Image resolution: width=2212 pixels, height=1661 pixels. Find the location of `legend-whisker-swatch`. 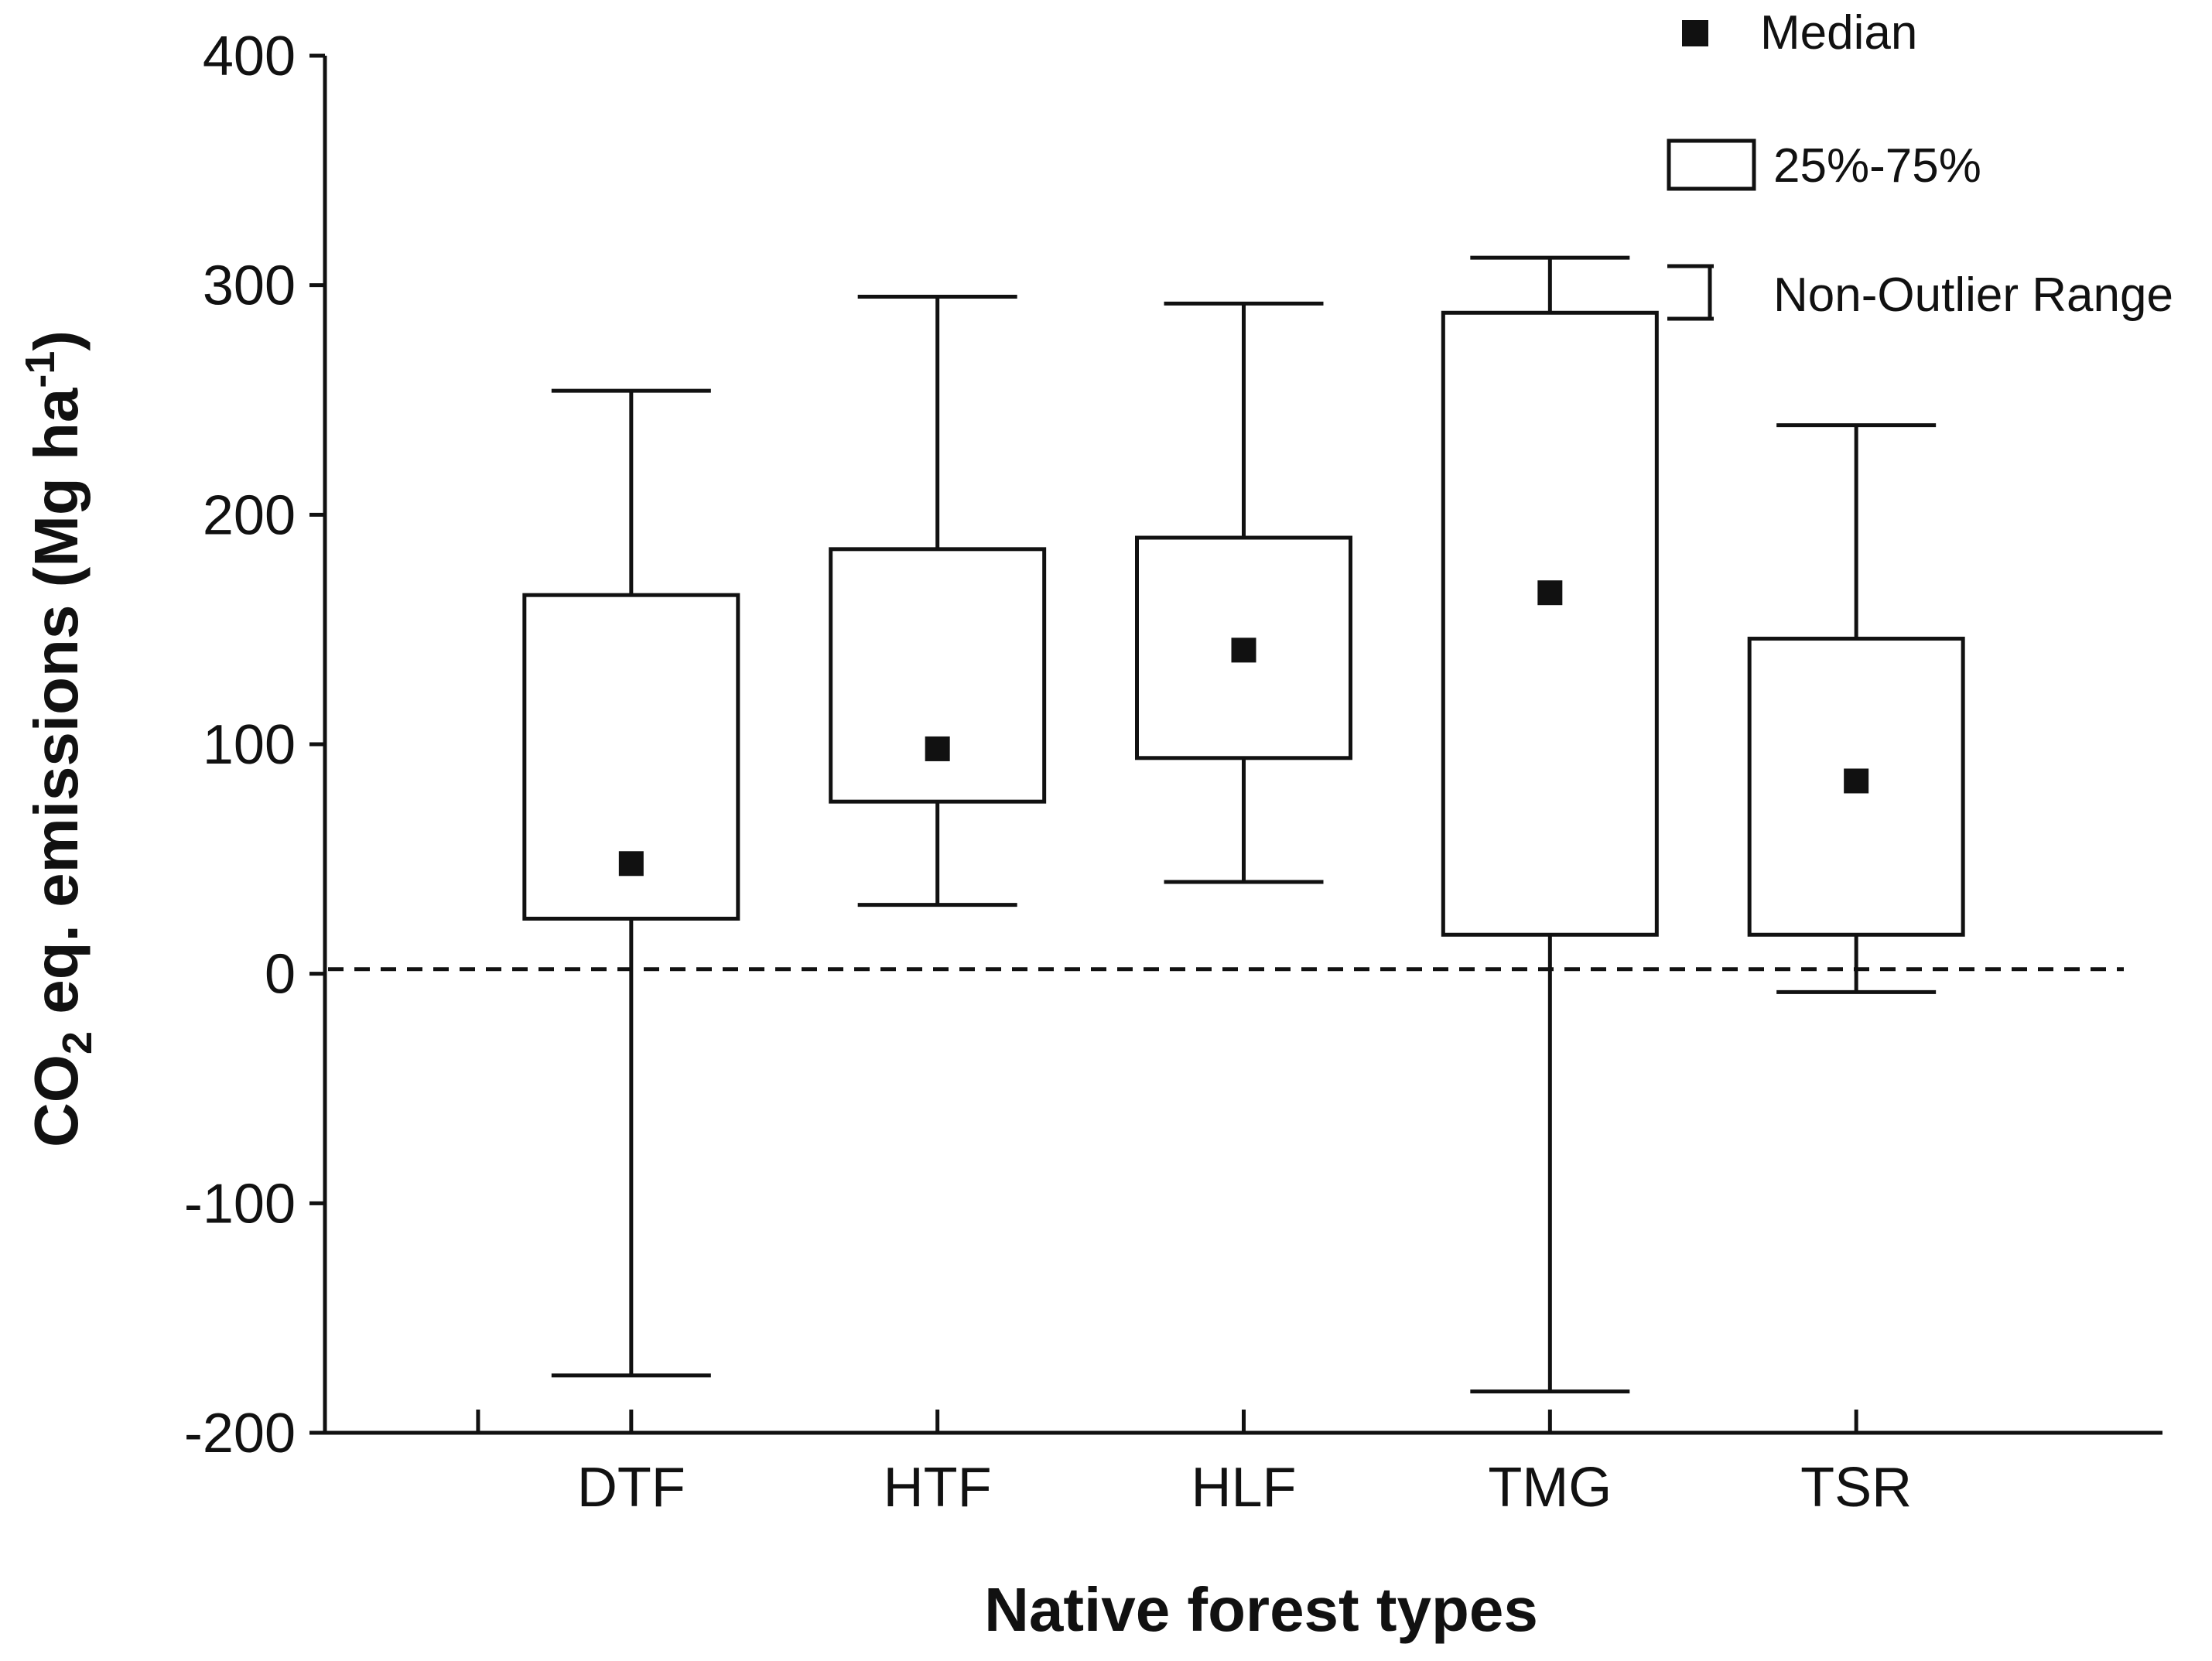

legend-whisker-swatch is located at coordinates (1690, 292).